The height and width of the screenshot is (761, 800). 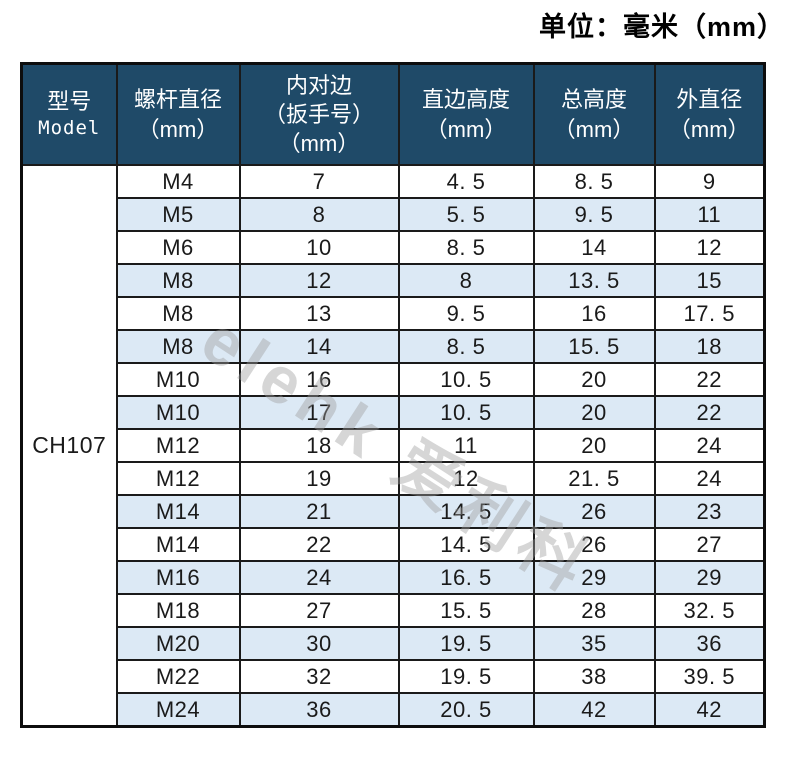 I want to click on table-row: M20 30 19. 5 35 36, so click(x=394, y=643).